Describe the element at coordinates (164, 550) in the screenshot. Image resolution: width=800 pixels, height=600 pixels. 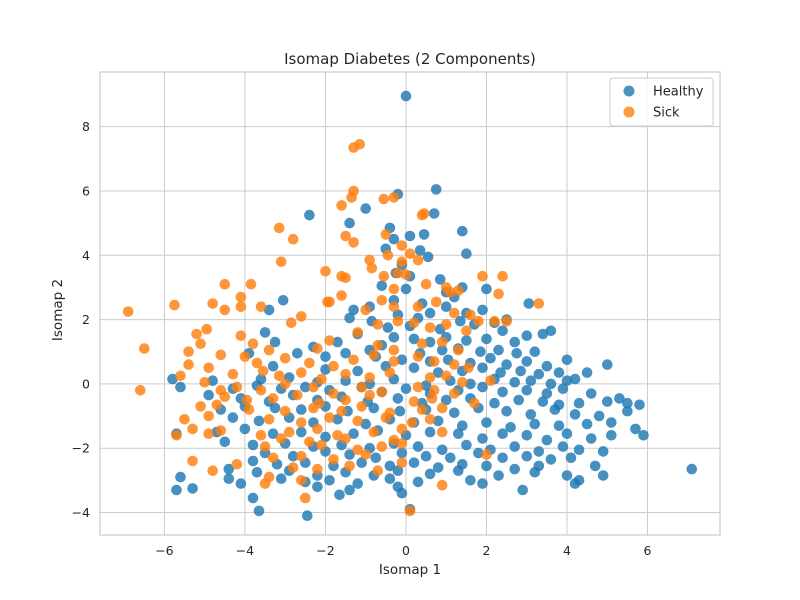
I see `x-tick-label: −6` at that location.